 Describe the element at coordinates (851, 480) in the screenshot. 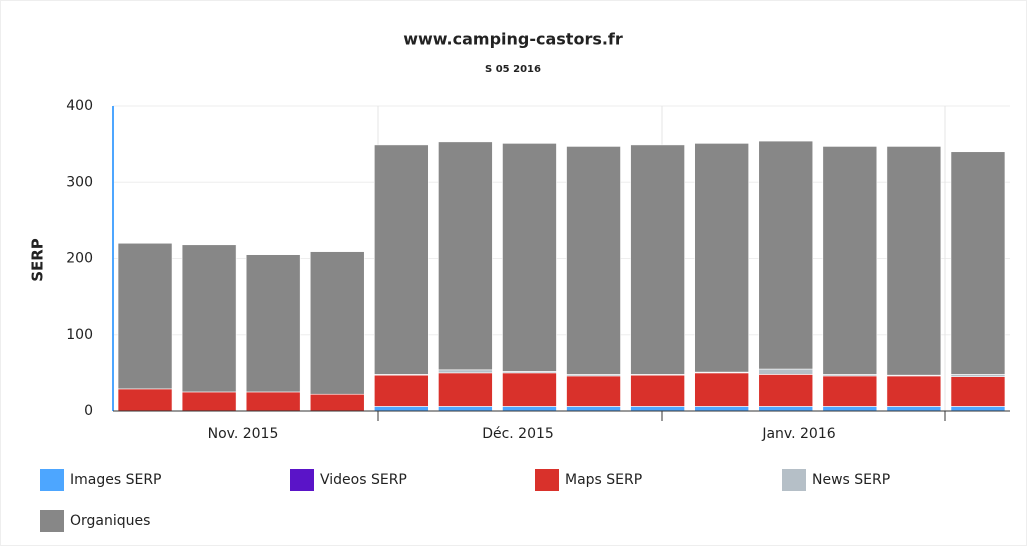

I see `legend-label: News SERP` at that location.